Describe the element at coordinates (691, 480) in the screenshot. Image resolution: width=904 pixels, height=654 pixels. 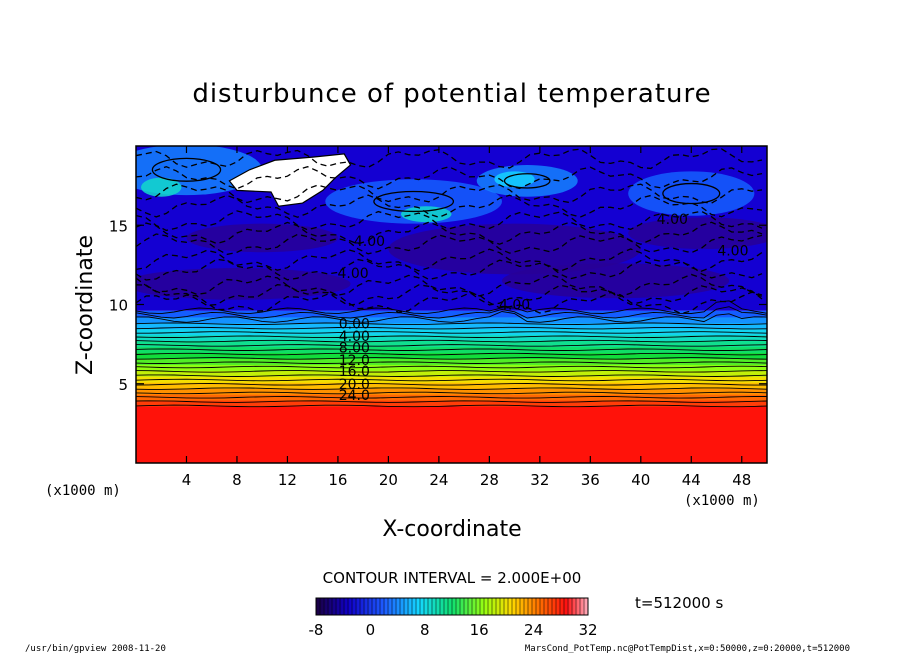
I see `x-tick-label: 44` at that location.